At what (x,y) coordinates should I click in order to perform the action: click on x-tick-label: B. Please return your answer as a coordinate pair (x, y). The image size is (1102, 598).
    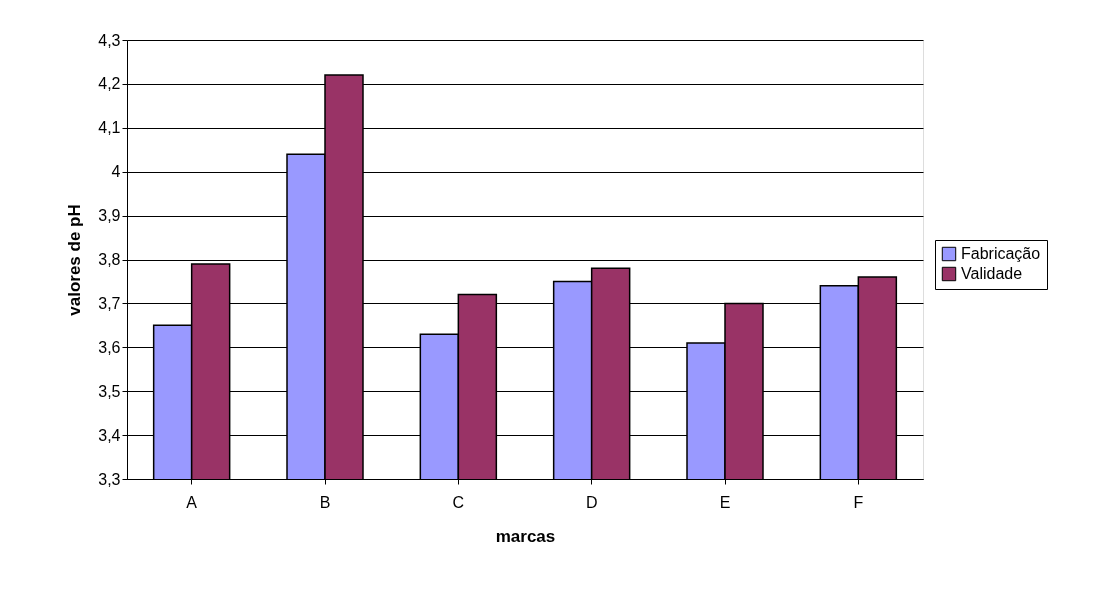
    Looking at the image, I should click on (325, 502).